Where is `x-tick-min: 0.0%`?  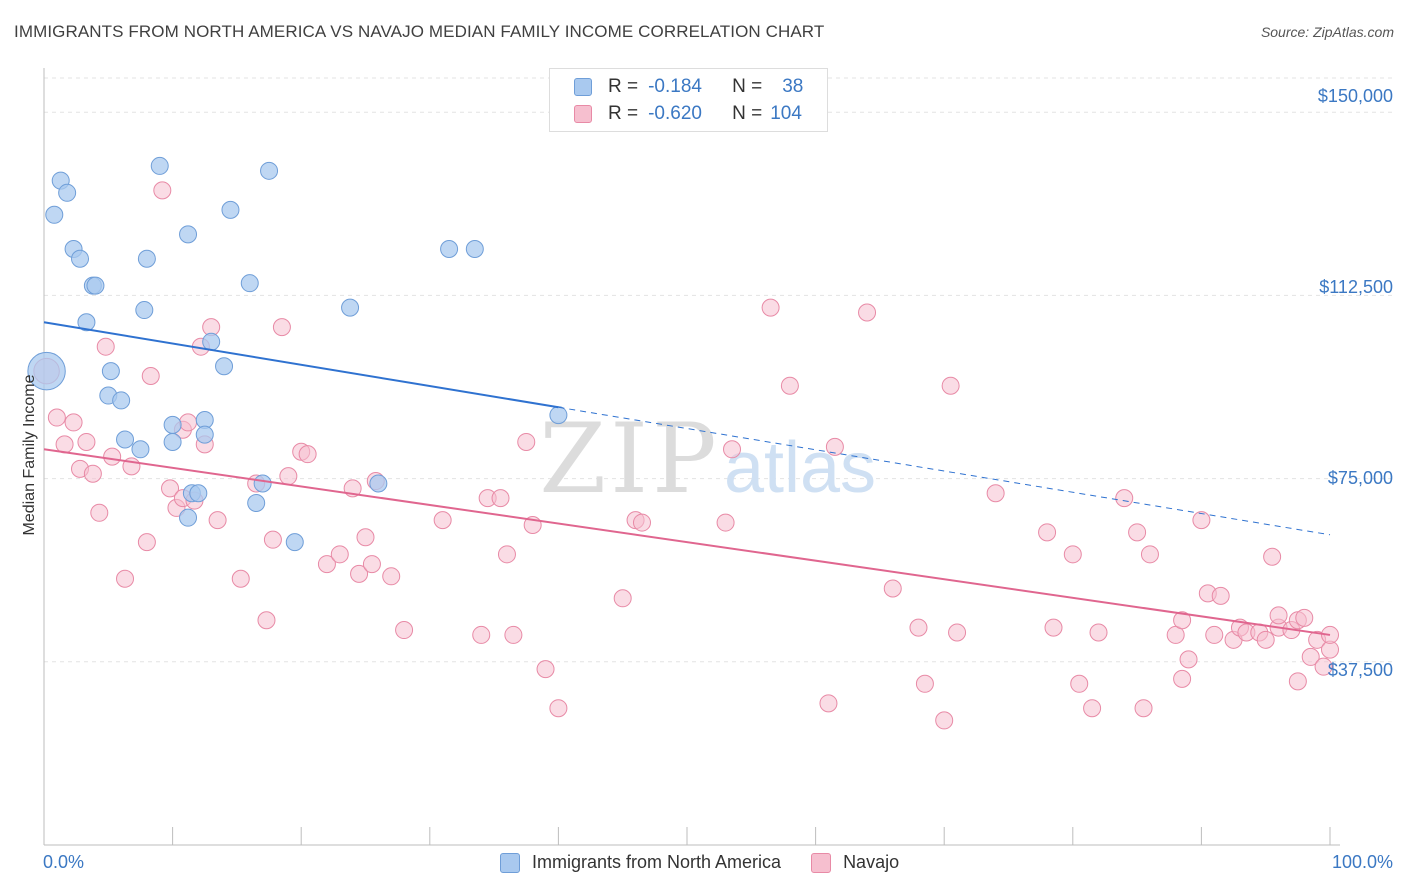 x-tick-min: 0.0% is located at coordinates (64, 862).